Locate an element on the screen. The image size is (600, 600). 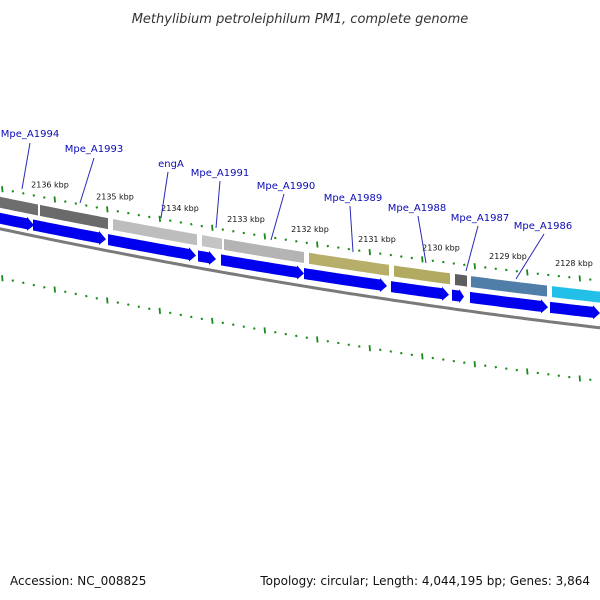
gene-label-mpe_a1994: Mpe_A1994 is located at coordinates (30, 134).